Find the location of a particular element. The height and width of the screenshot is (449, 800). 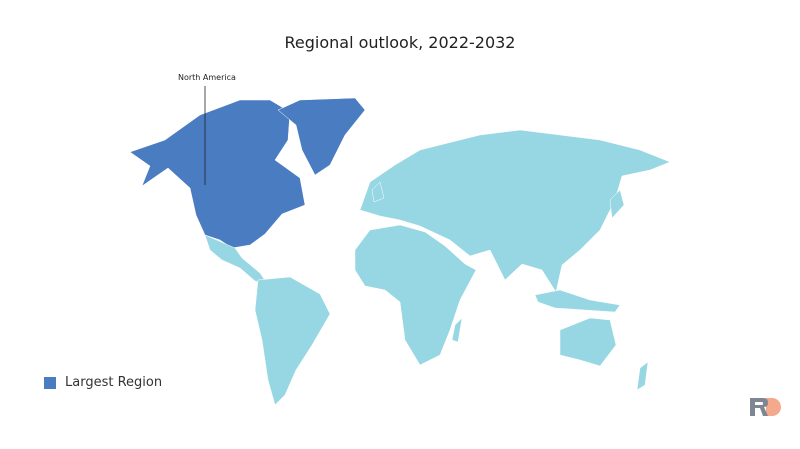

legend-label: Largest Region is located at coordinates (114, 382).